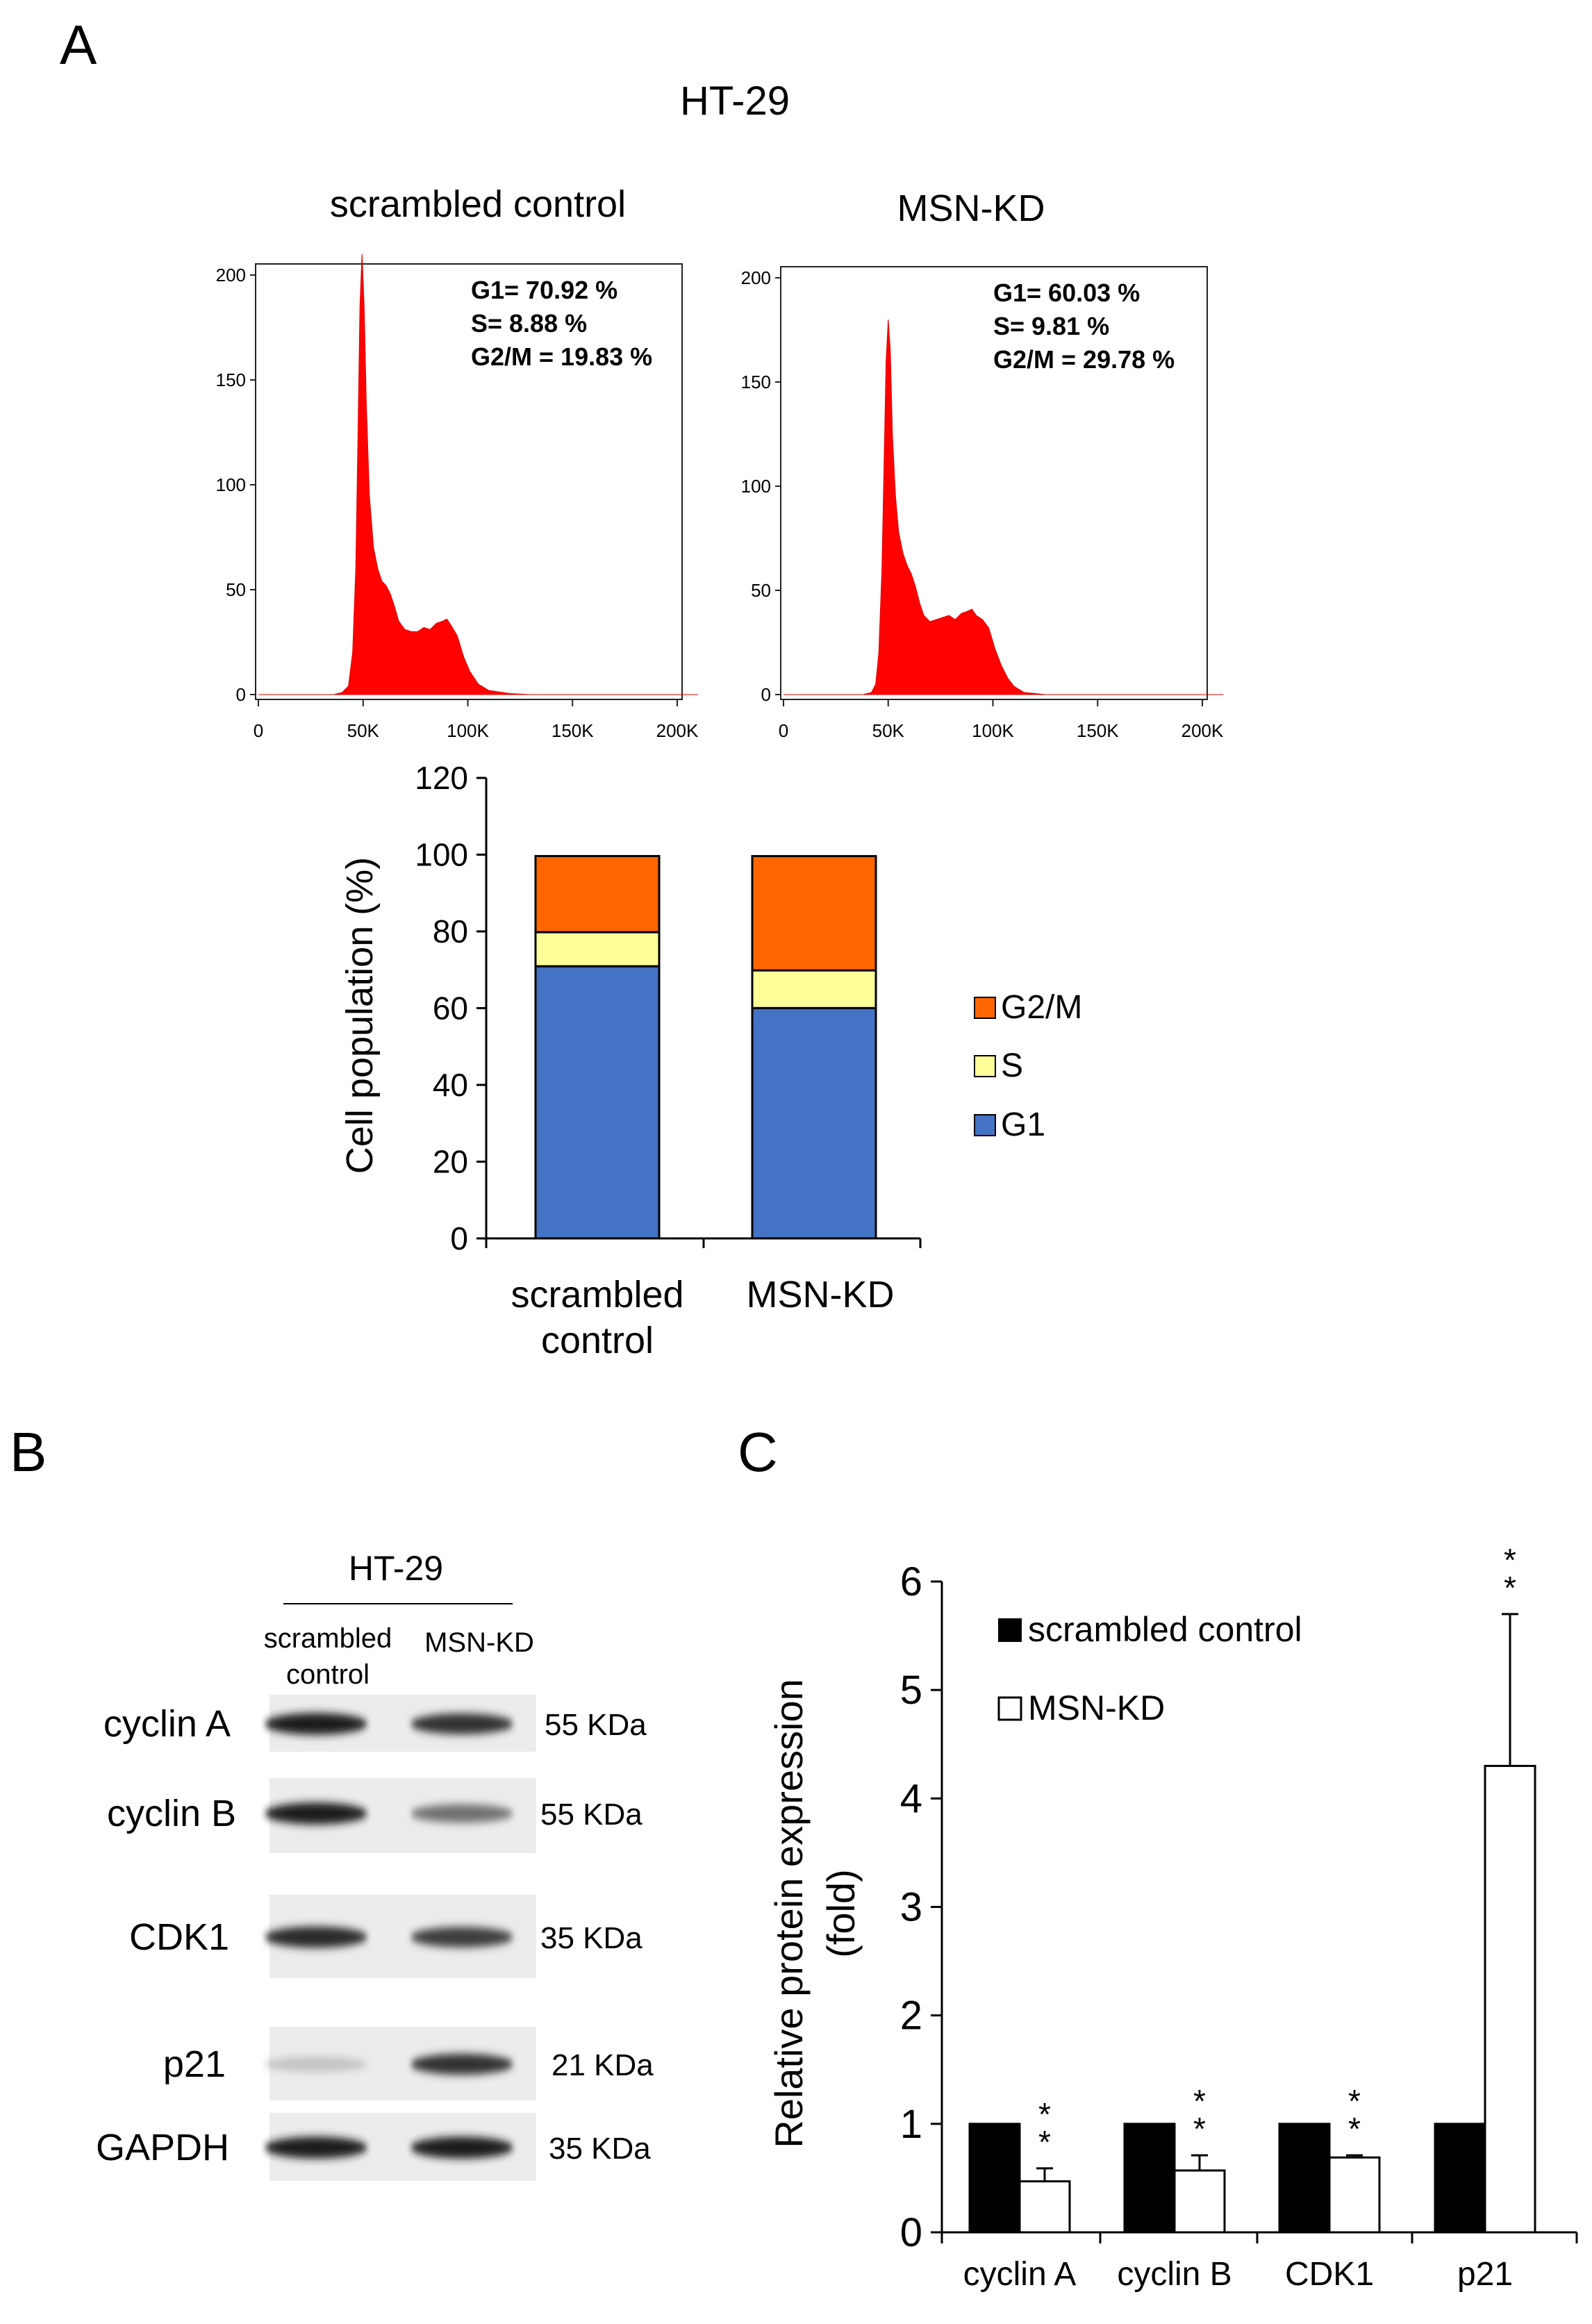 The image size is (1592, 2324). What do you see at coordinates (1510, 1999) in the screenshot?
I see `bar-msn-p21` at bounding box center [1510, 1999].